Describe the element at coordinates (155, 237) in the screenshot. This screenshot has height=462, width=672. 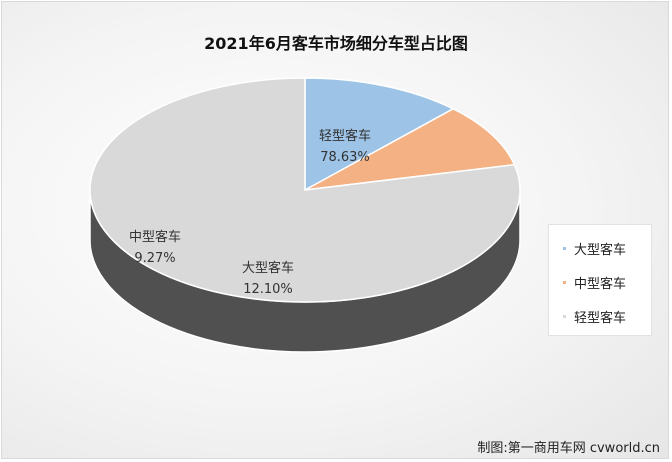
I see `slice-name-medium-bus: 中型客车` at that location.